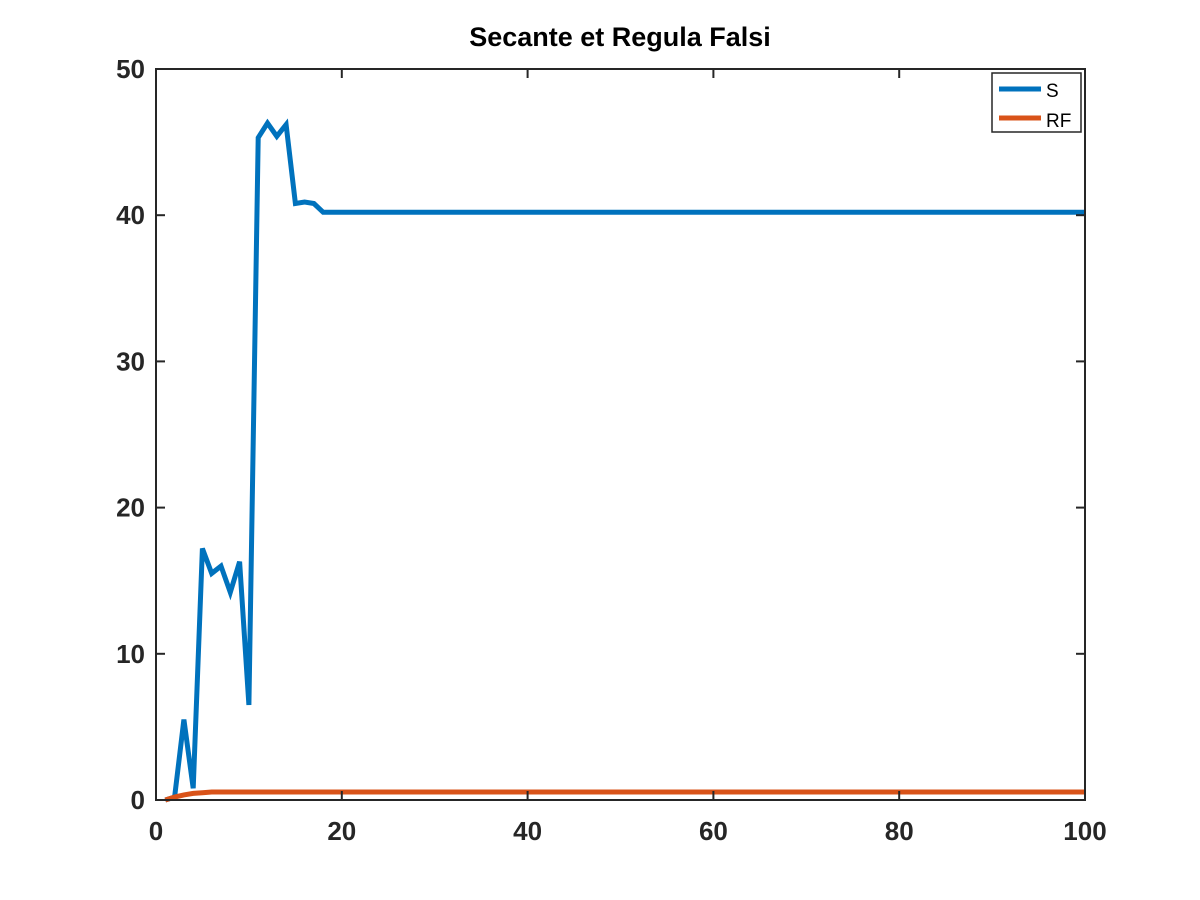 Image resolution: width=1200 pixels, height=900 pixels. Describe the element at coordinates (624, 796) in the screenshot. I see `series-line-rf` at that location.